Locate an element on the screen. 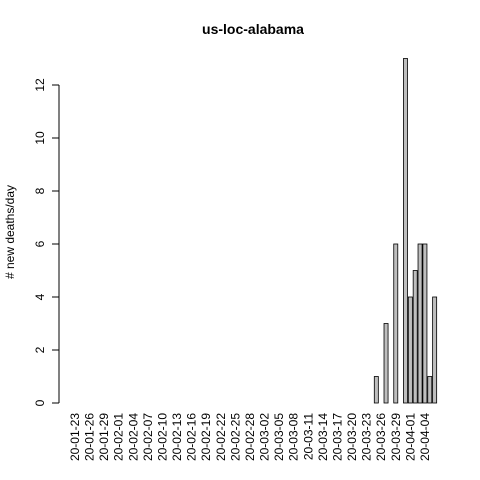 Image resolution: width=480 pixels, height=480 pixels. x-tick-label: 20-02-10 is located at coordinates (162, 437).